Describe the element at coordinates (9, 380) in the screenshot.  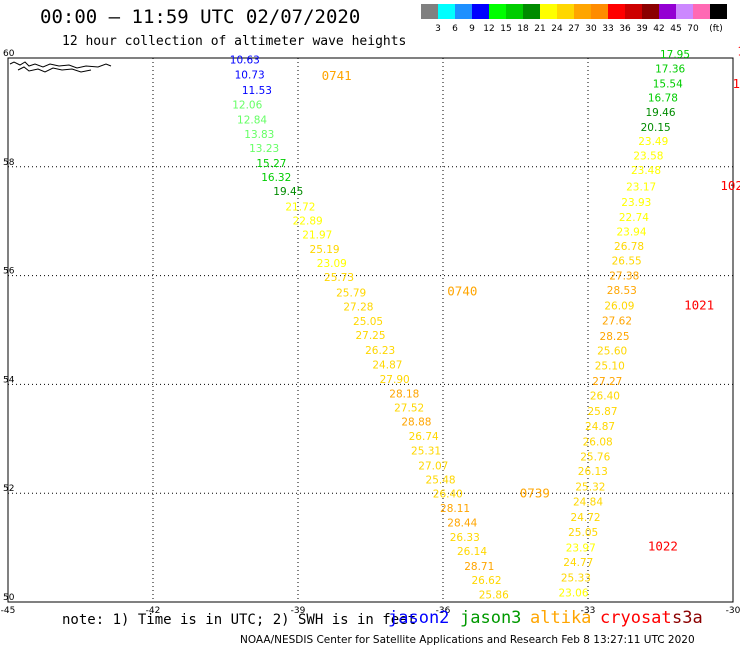
I see `y-tick-label: 54` at that location.